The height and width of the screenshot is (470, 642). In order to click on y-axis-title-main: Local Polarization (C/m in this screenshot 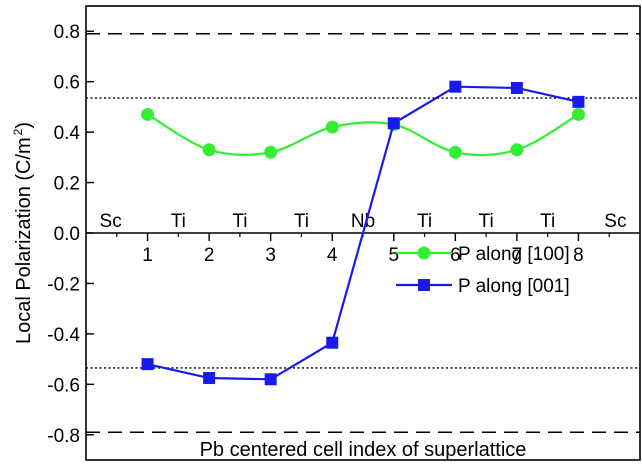, I will do `click(24, 240)`.